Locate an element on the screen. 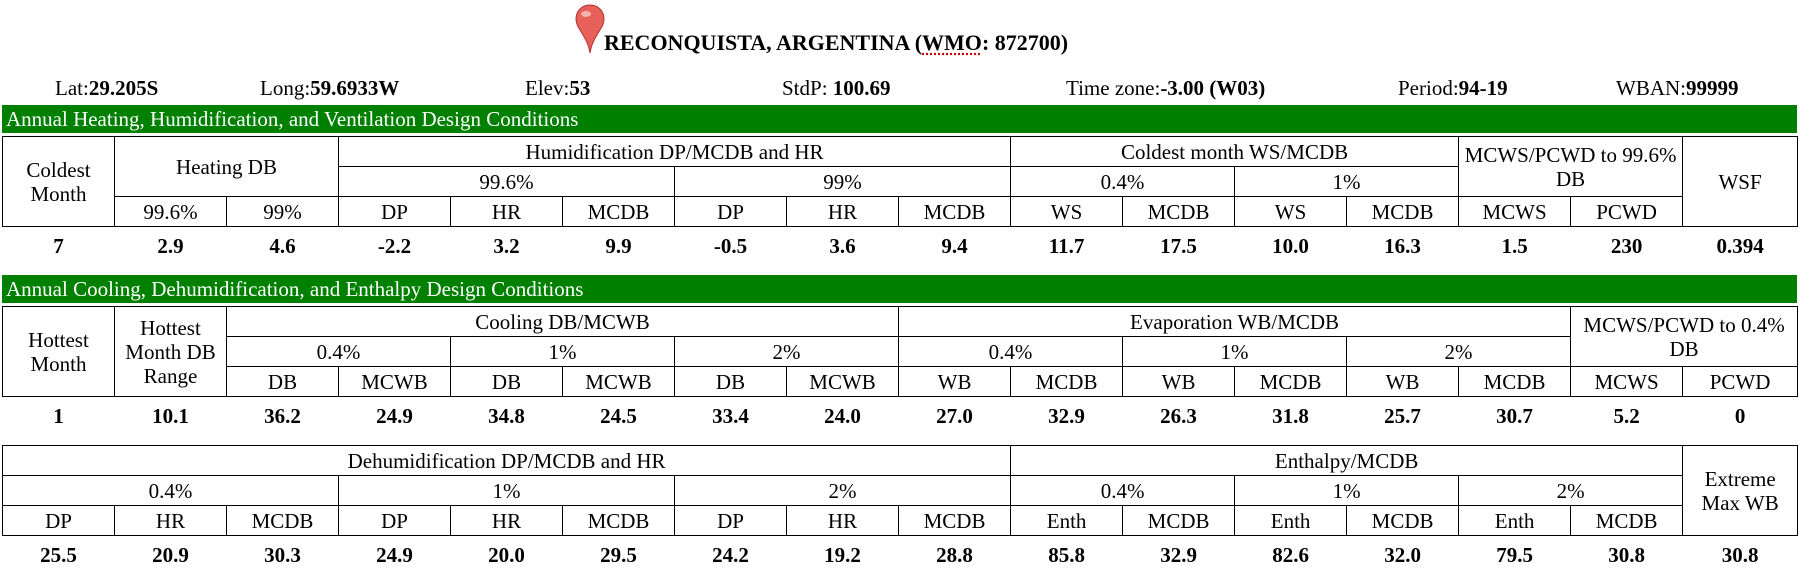 The width and height of the screenshot is (1799, 581). latitude: Lat:29.205S is located at coordinates (107, 88).